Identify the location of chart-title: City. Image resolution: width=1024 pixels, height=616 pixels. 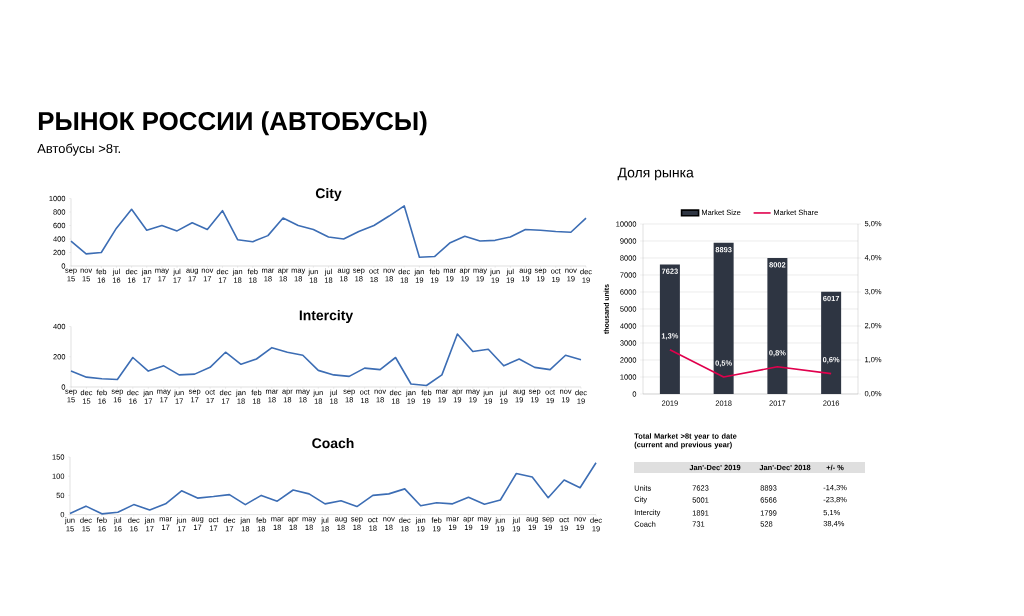
(328, 195).